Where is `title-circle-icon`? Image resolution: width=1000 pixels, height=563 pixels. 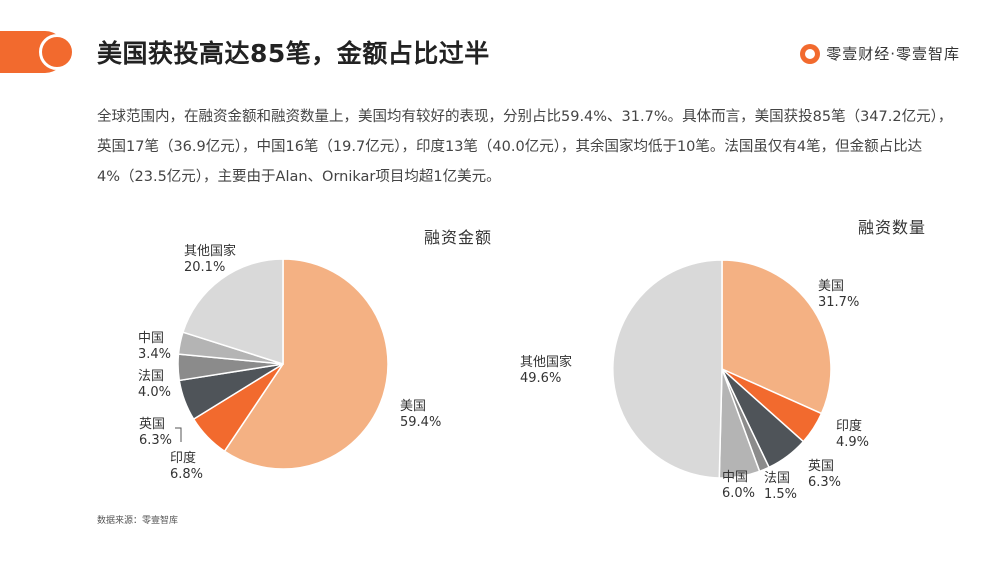 title-circle-icon is located at coordinates (57, 52).